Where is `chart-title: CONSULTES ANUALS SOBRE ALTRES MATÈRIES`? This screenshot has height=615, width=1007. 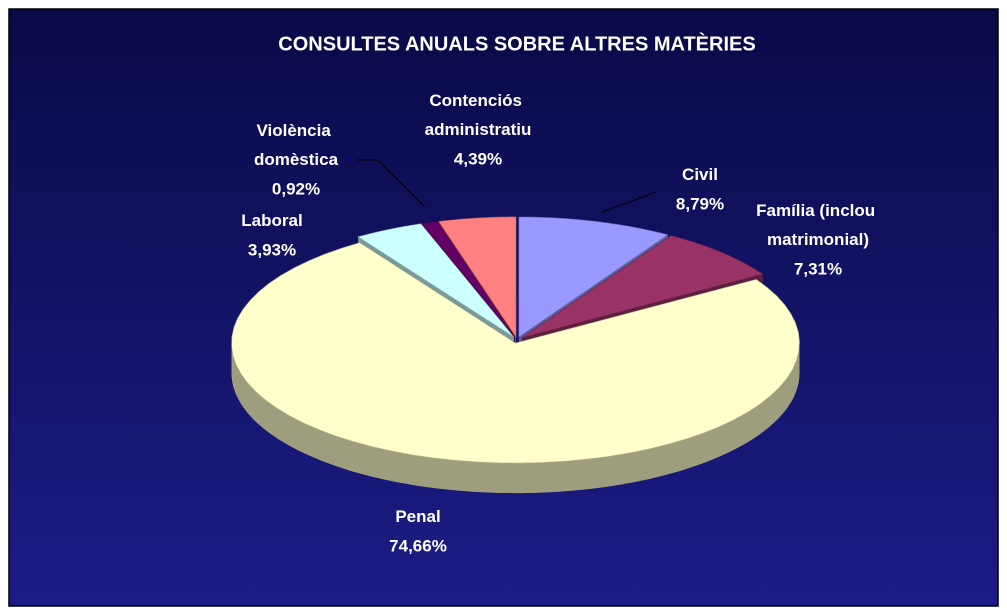 chart-title: CONSULTES ANUALS SOBRE ALTRES MATÈRIES is located at coordinates (516, 43).